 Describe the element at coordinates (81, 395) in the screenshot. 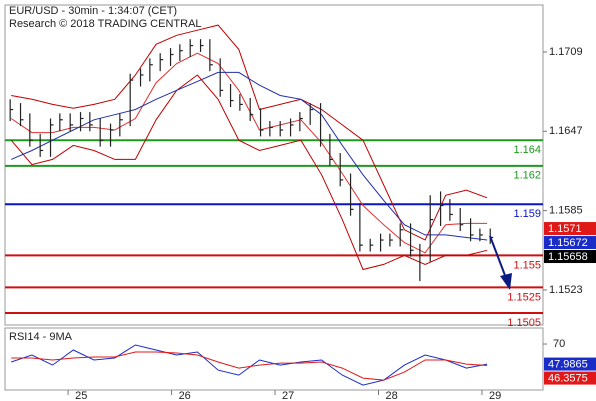

I see `x-tick-label: 25` at that location.